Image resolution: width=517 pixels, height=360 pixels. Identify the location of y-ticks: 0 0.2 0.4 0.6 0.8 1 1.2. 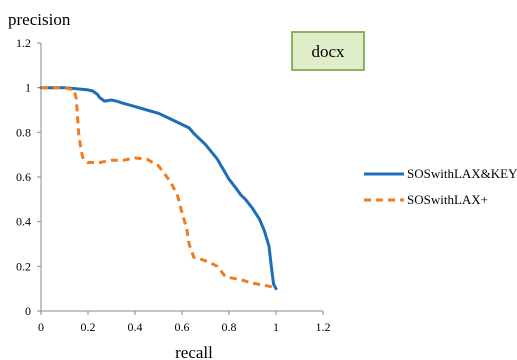
(28, 177).